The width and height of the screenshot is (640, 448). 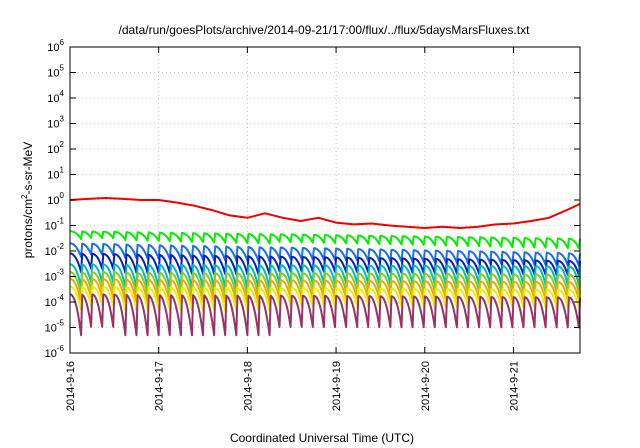 I want to click on y-tick-exponent: 1, so click(x=62, y=170).